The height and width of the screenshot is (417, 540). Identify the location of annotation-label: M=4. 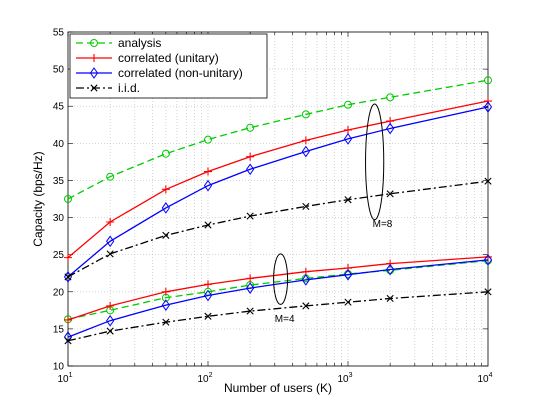
(285, 319).